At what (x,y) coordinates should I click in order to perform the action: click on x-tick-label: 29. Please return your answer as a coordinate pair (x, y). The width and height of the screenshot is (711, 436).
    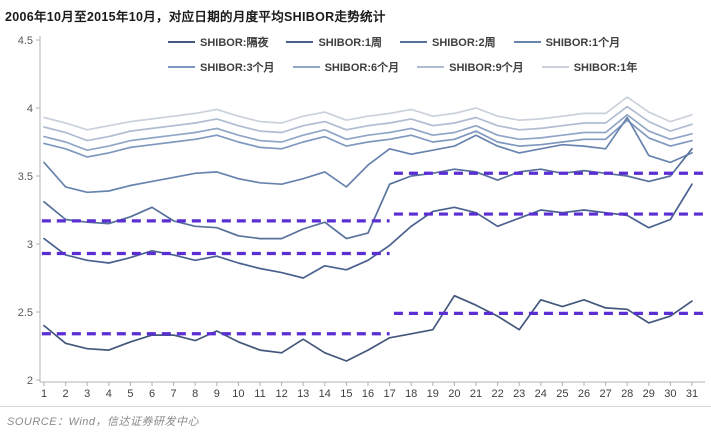
    Looking at the image, I should click on (649, 394).